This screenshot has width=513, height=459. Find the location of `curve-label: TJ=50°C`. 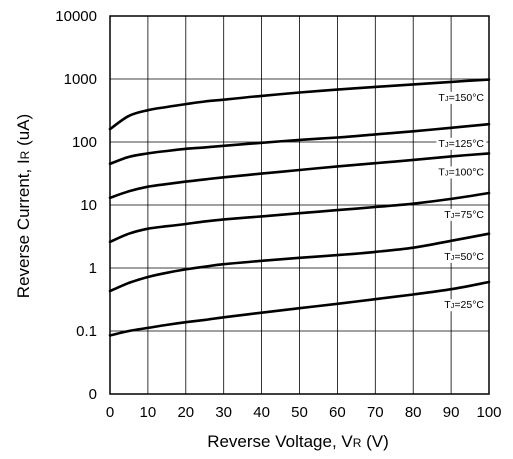

curve-label: TJ=50°C is located at coordinates (464, 257).